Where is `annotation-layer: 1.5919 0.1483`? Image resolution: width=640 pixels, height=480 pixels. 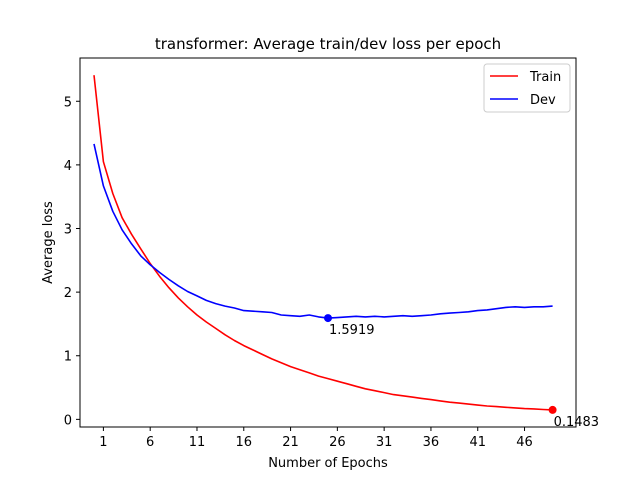
annotation-layer: 1.5919 0.1483 is located at coordinates (461, 372).